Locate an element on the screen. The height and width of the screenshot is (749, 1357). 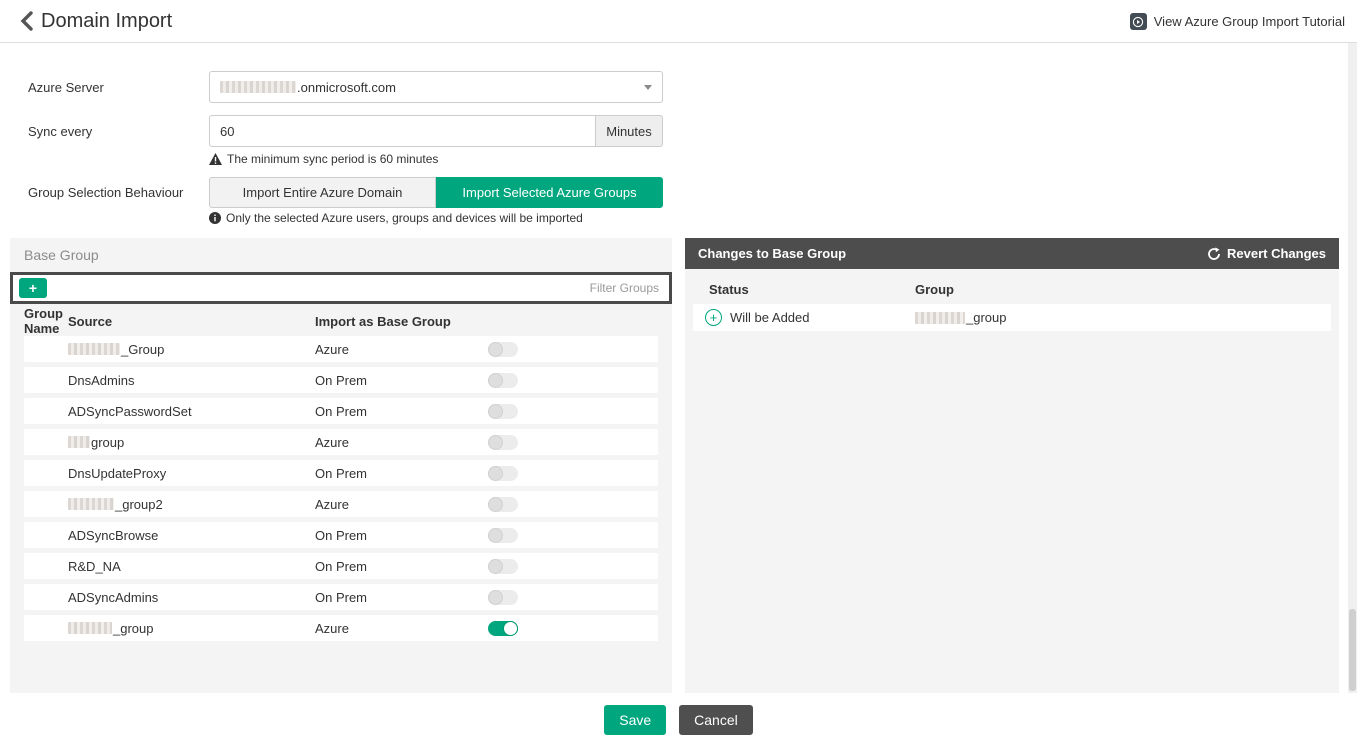
table-row: ADSyncBrowse On Prem is located at coordinates (341, 535).